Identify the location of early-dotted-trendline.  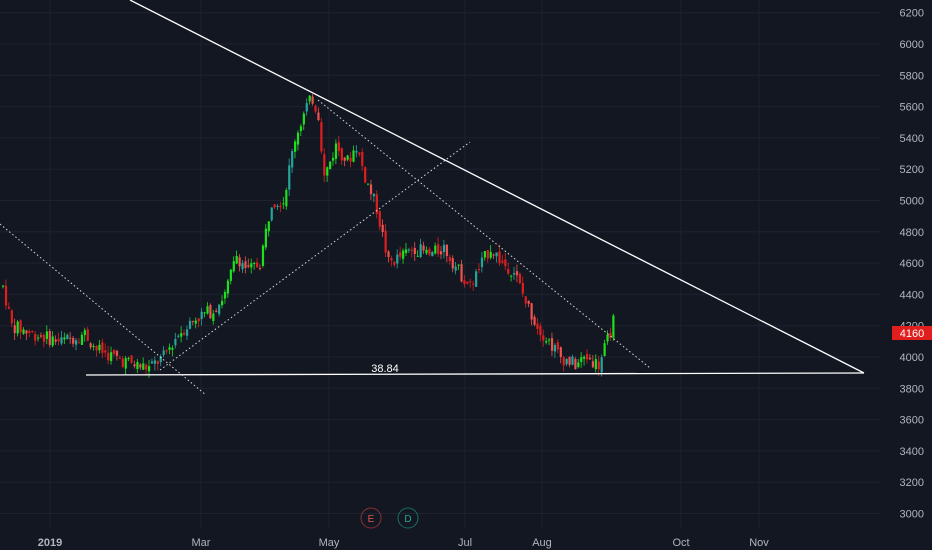
(103, 309).